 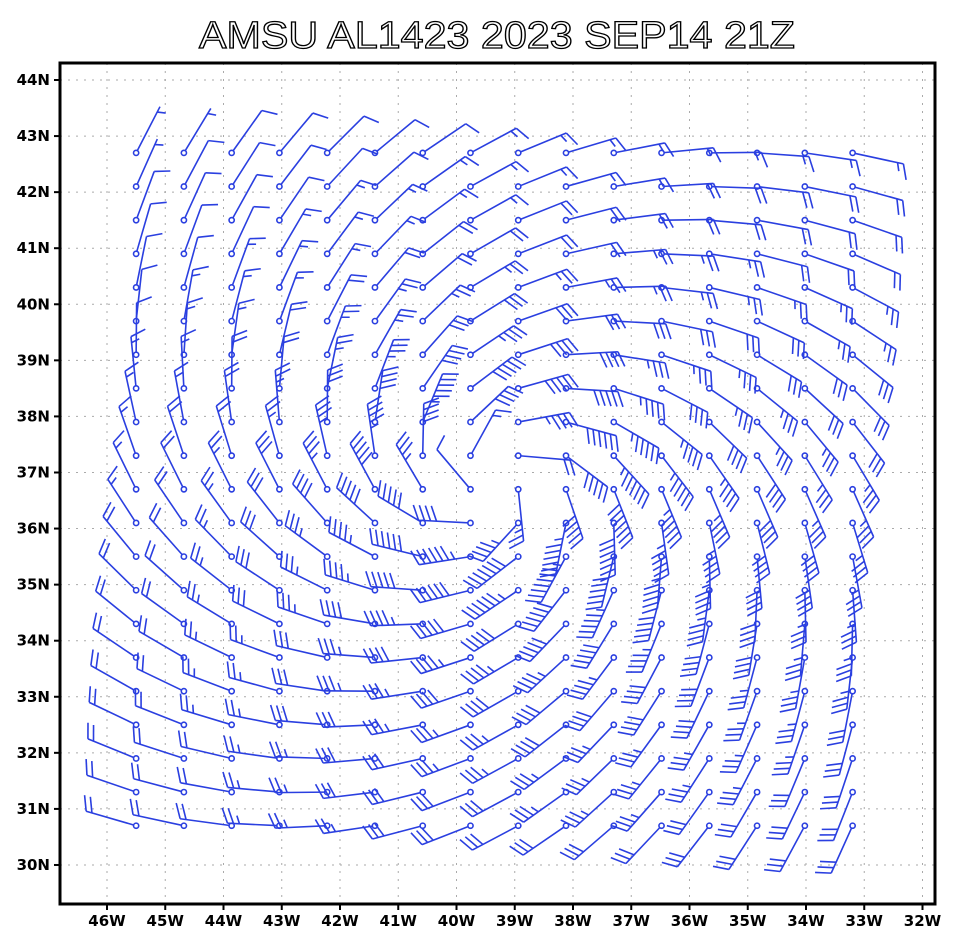 I want to click on x-tick-label: 41W, so click(x=399, y=921).